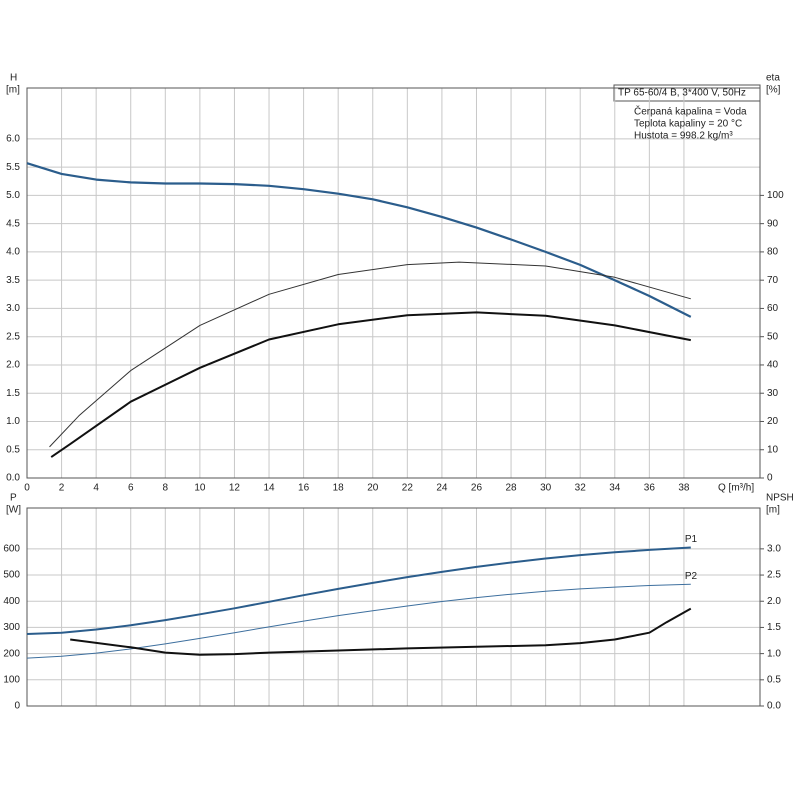 This screenshot has height=800, width=800. What do you see at coordinates (408, 488) in the screenshot?
I see `x-tick-label: 22` at bounding box center [408, 488].